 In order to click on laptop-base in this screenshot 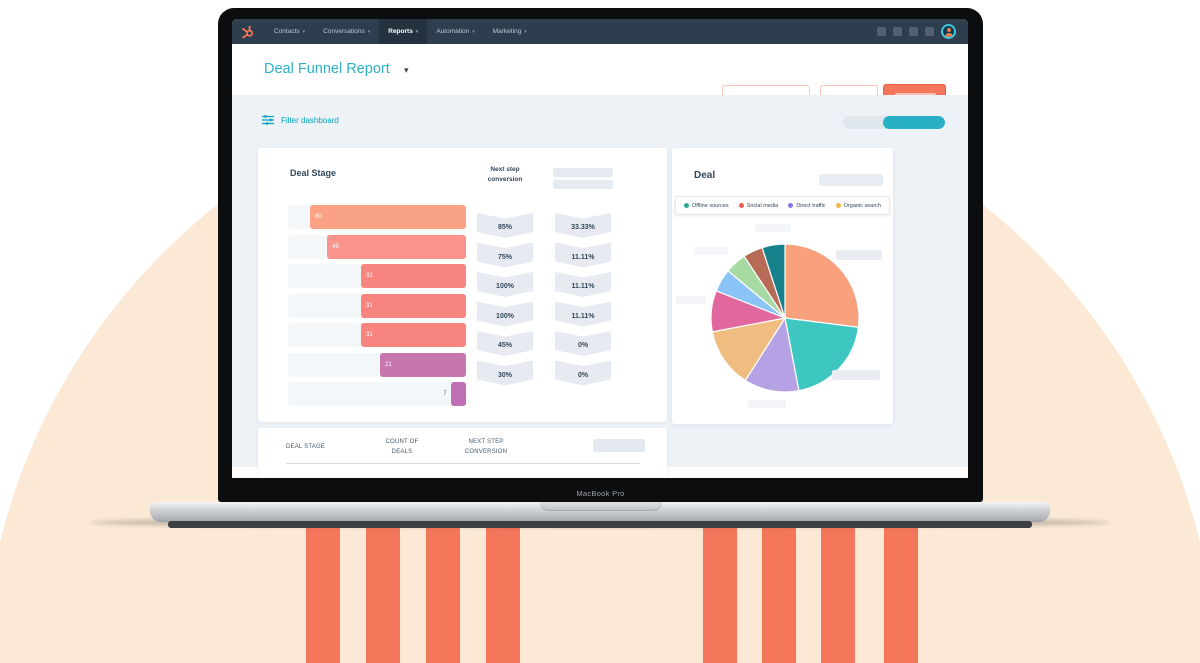, I will do `click(600, 512)`.